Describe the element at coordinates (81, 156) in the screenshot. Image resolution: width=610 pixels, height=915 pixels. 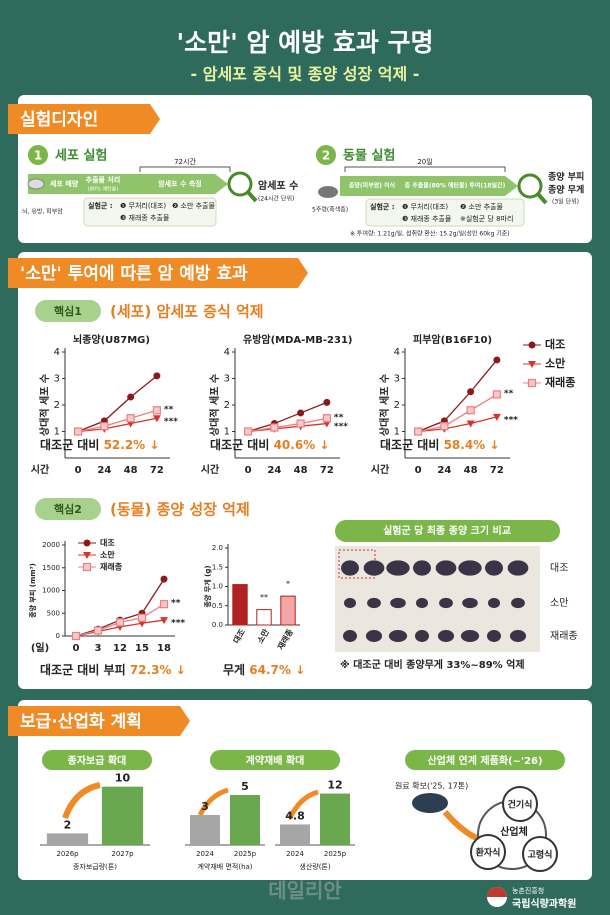
I see `step-title: 세포 실험` at that location.